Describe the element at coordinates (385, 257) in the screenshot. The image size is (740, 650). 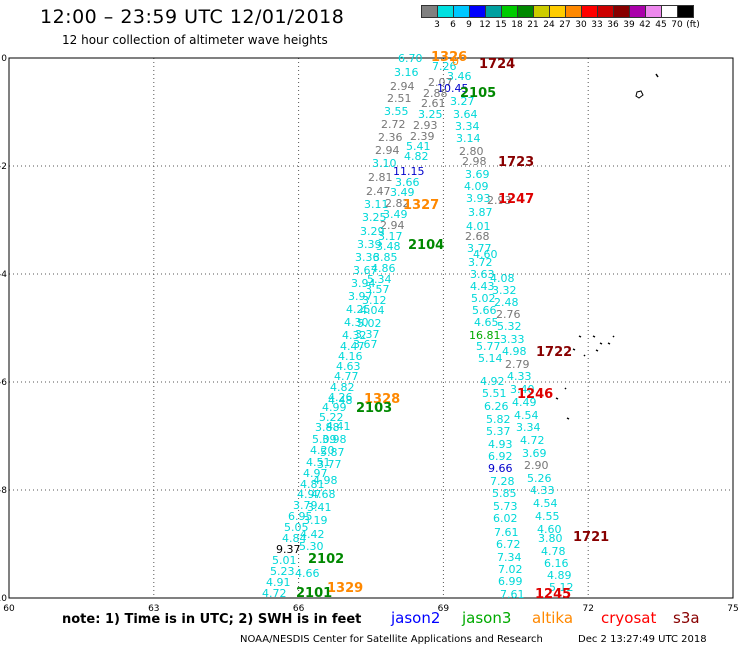
I see `wave-height-value: 3.85` at that location.